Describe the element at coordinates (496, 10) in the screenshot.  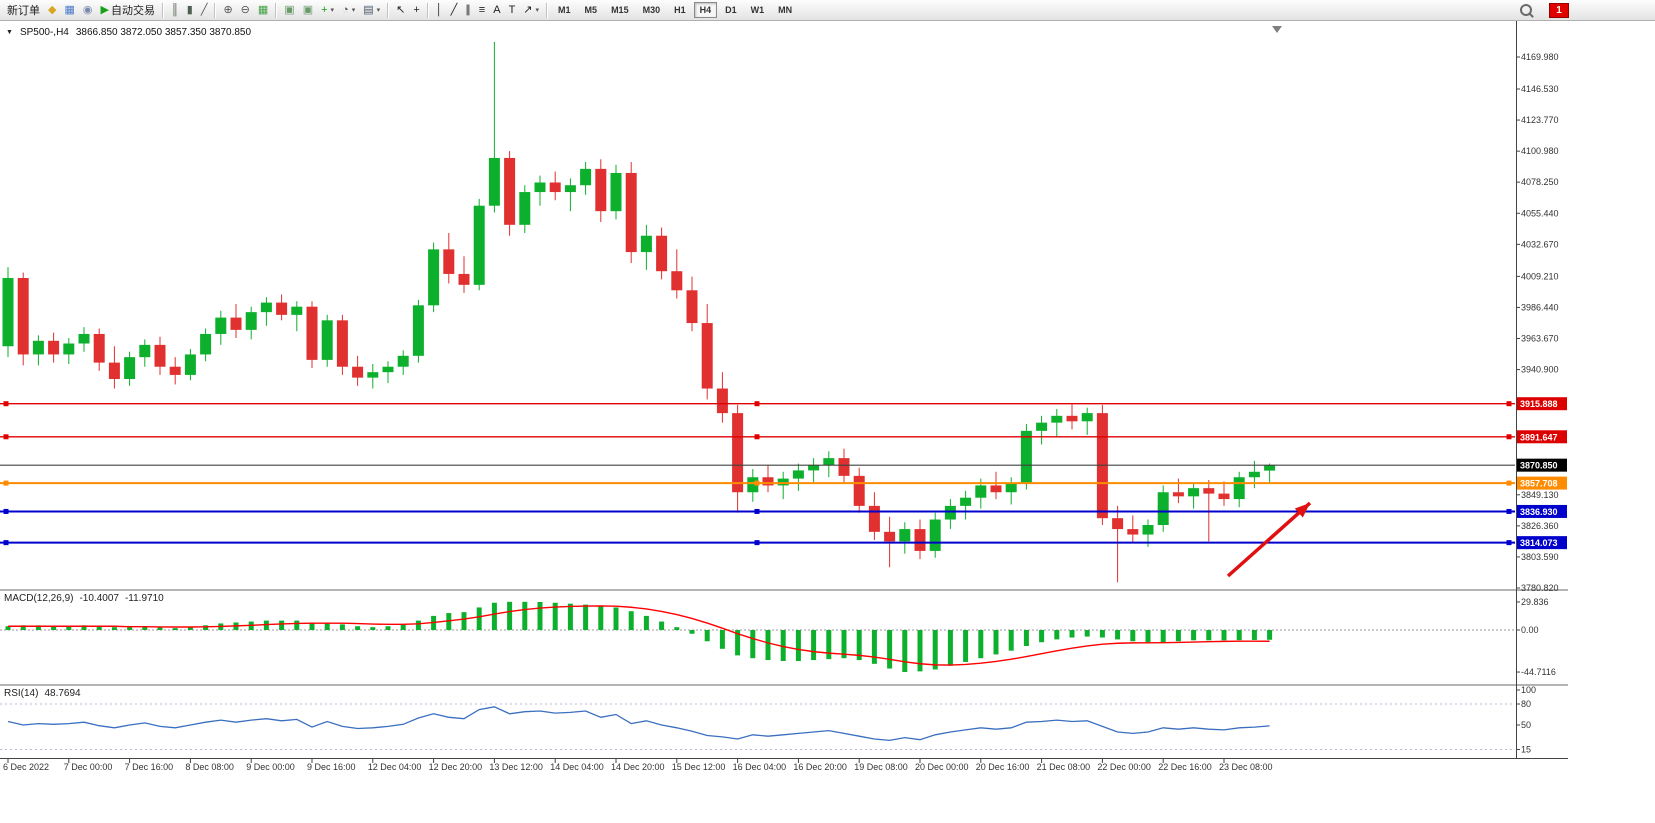
I see `text-icon: A` at that location.